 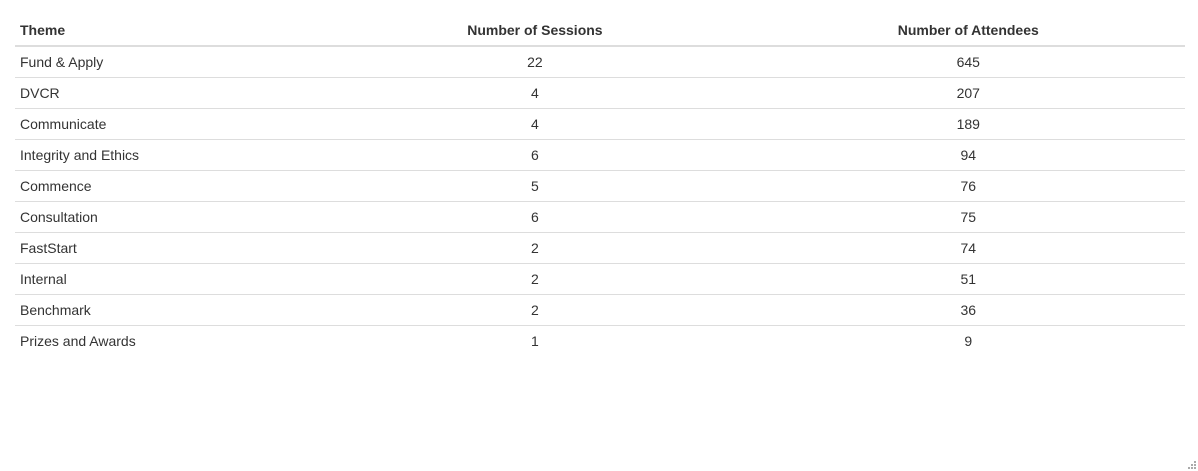 I want to click on cell-sessions: 5, so click(x=535, y=186).